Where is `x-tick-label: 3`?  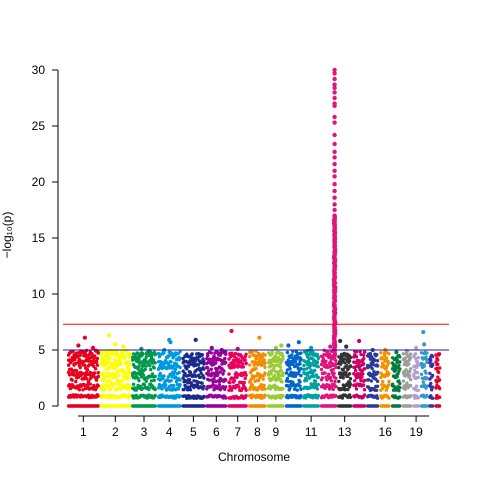 x-tick-label: 3 is located at coordinates (144, 432).